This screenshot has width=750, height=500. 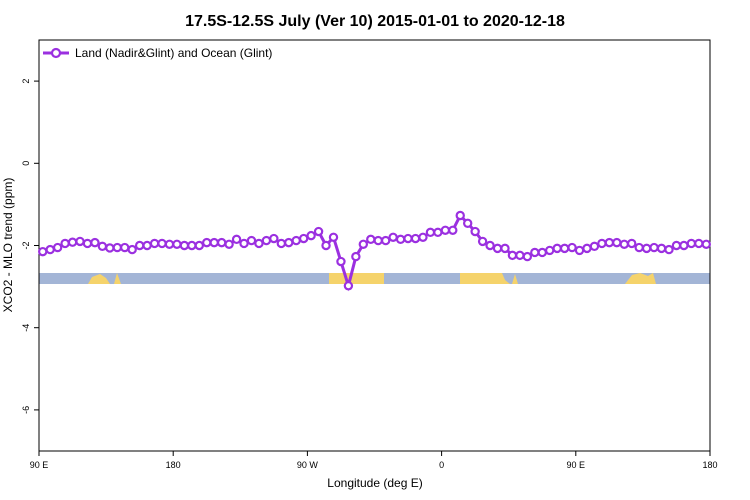 What do you see at coordinates (8, 245) in the screenshot?
I see `y-axis-label: XCO2 - MLO trend (ppm)` at bounding box center [8, 245].